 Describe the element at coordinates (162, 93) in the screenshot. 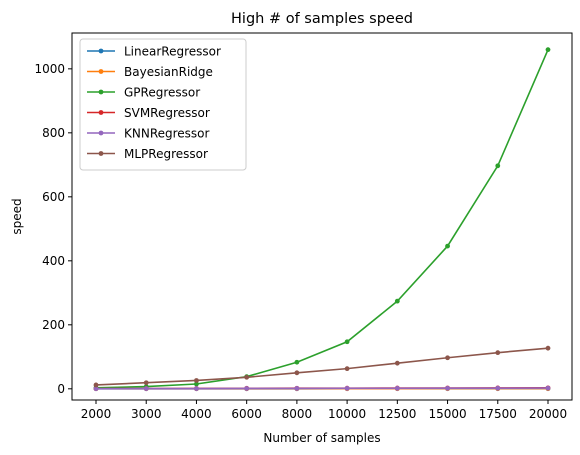

I see `legend-label: GPRegressor` at that location.